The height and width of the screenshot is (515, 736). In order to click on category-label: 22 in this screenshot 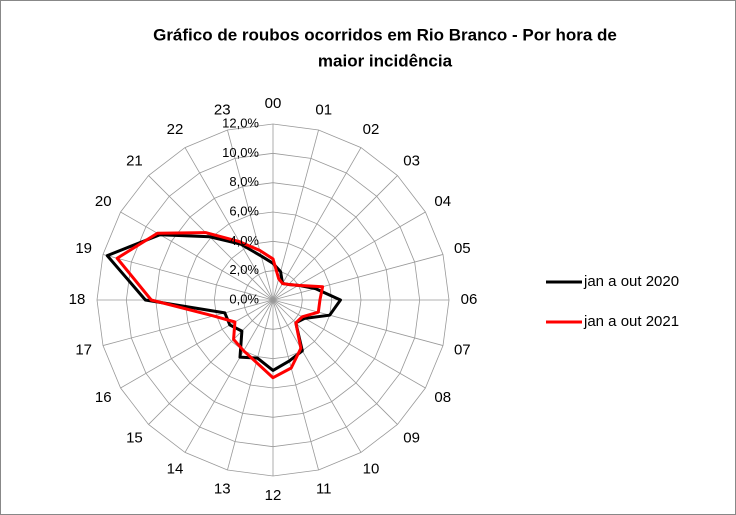, I will do `click(175, 129)`.